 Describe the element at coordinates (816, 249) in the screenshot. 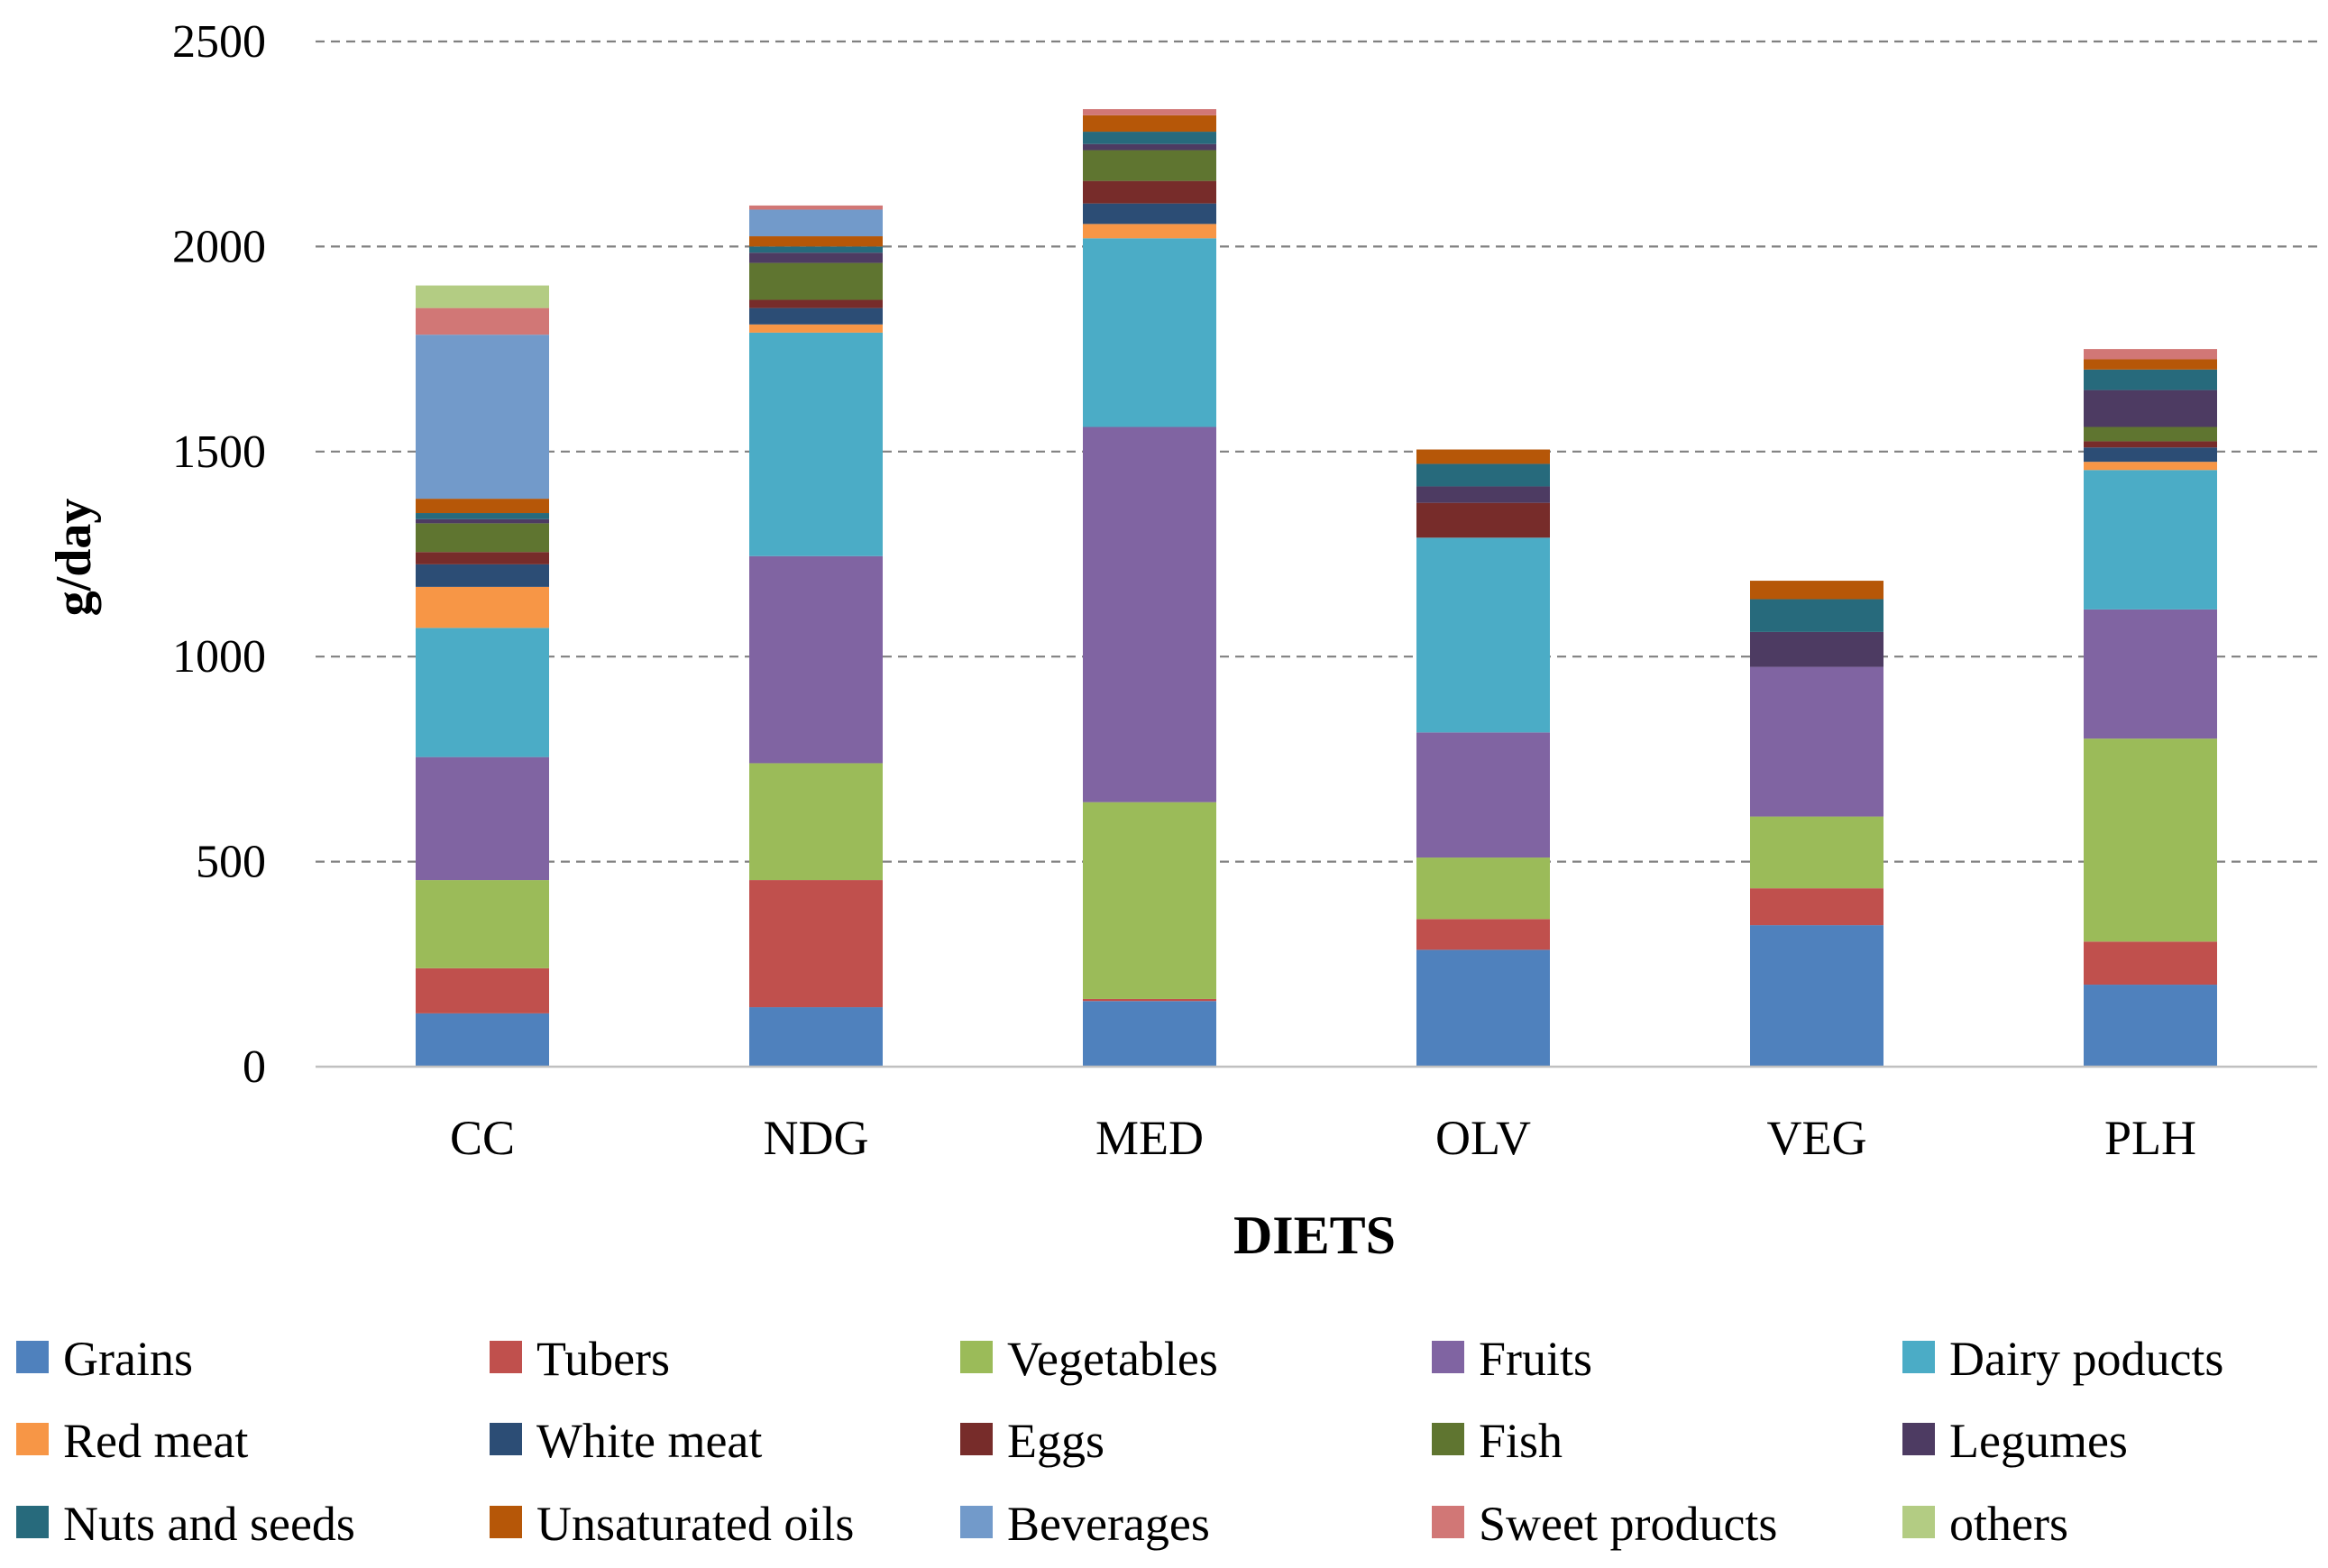

I see `bar-segment-ndg-nuts-and-seeds` at that location.